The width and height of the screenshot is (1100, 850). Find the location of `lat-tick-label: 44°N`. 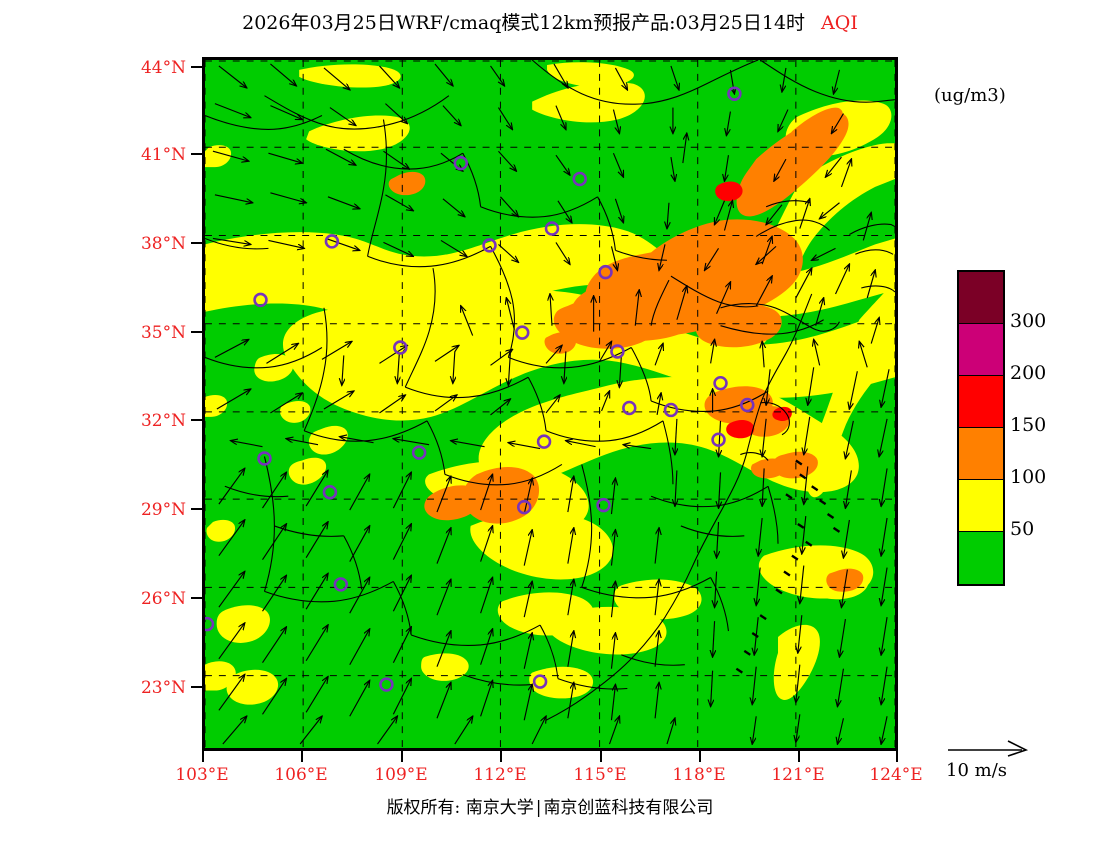

lat-tick-label: 44°N is located at coordinates (163, 68).